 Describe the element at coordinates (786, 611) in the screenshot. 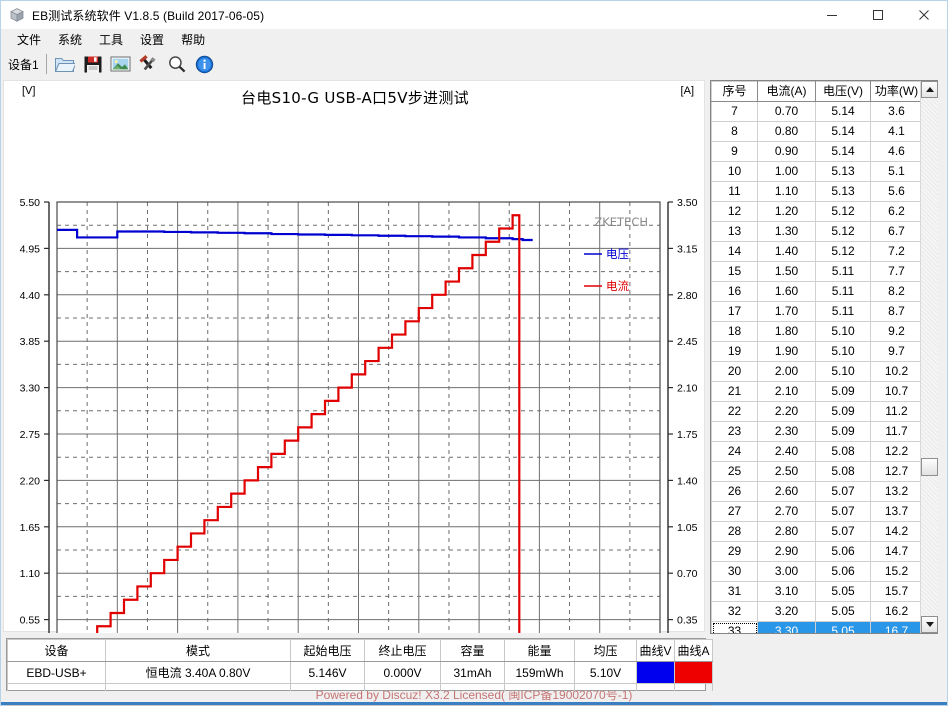

I see `cell-current: 3.20` at that location.